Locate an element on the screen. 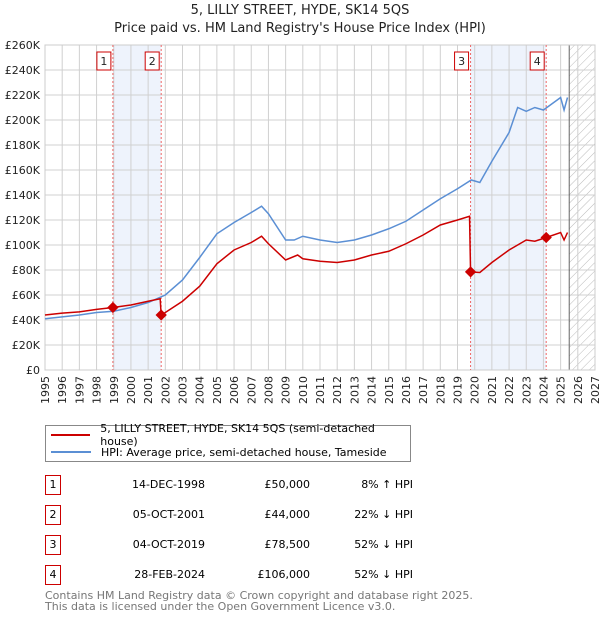 This screenshot has width=600, height=620. y-tick-label: £80K is located at coordinates (26, 270).